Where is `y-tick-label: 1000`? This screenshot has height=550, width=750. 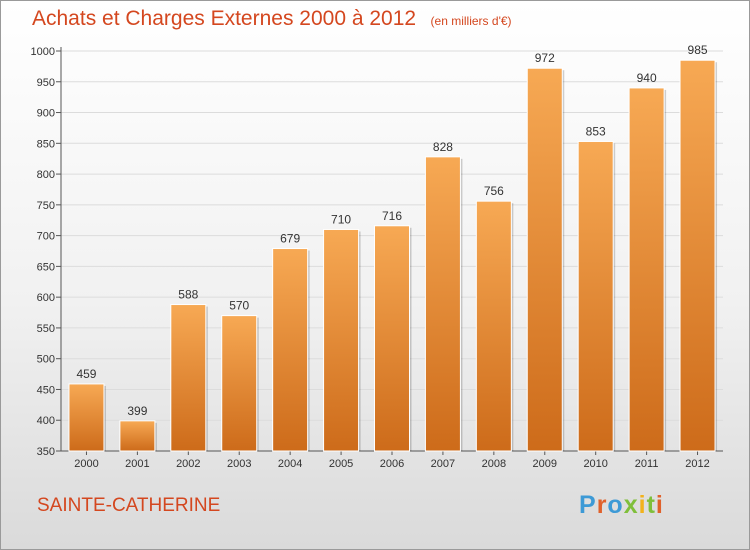
y-tick-label: 1000 is located at coordinates (43, 52).